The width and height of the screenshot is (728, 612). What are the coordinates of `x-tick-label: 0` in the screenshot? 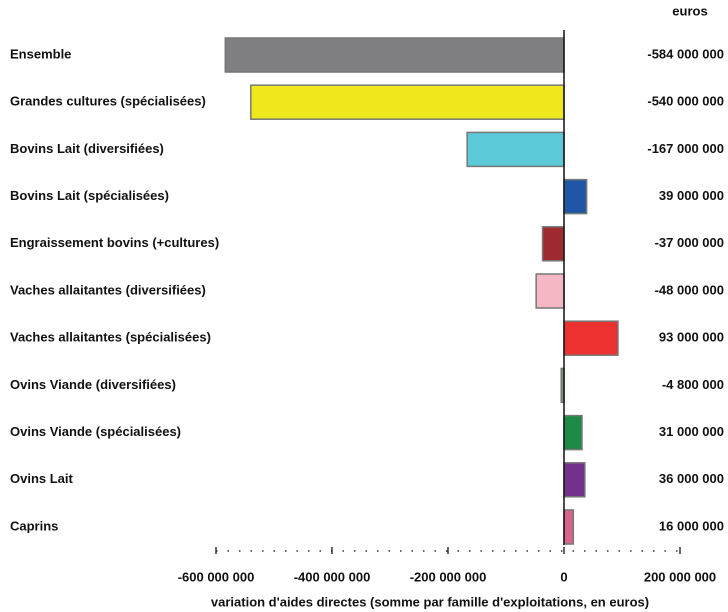 It's located at (563, 576).